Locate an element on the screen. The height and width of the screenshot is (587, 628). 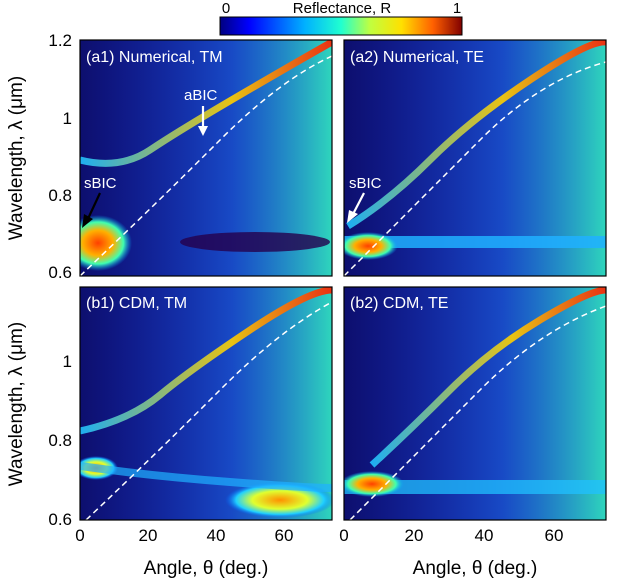
y-axis-label-top: Wavelength, λ (μm) is located at coordinates (16, 158).